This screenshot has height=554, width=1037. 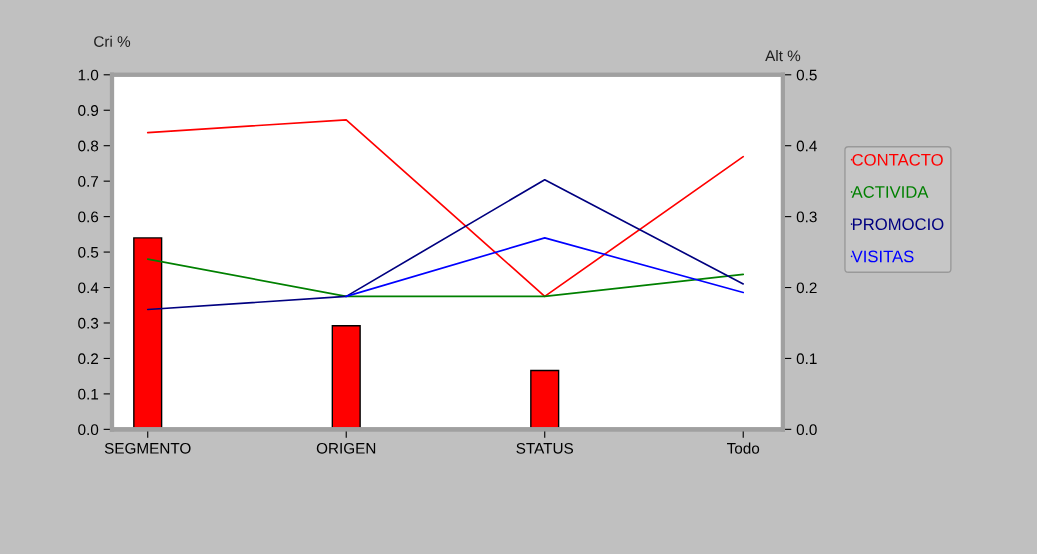 I want to click on legend-label: ACTIVIDA, so click(x=890, y=192).